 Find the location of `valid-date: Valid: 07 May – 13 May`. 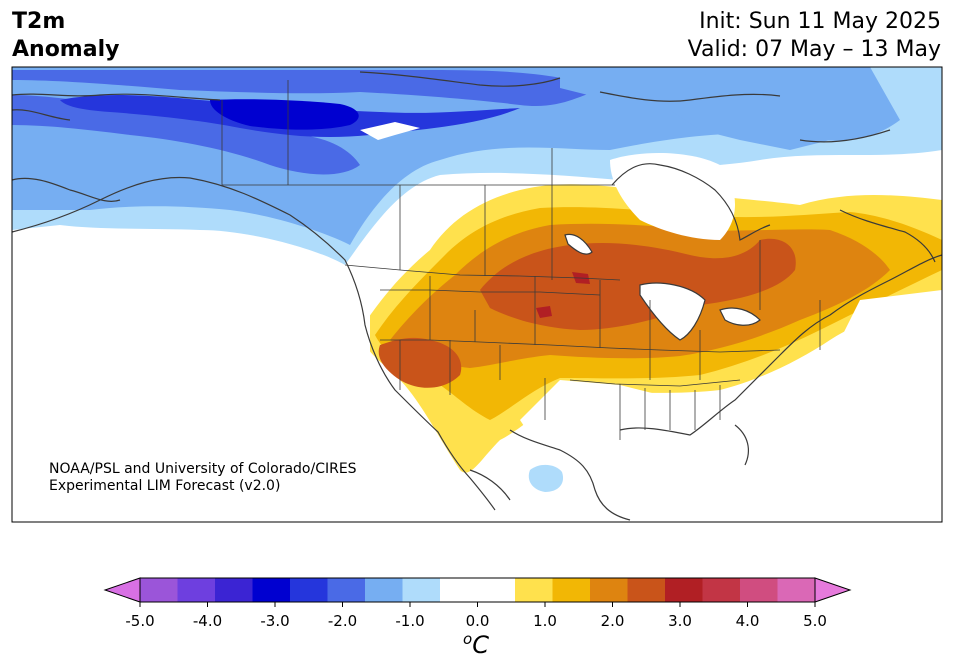

valid-date: Valid: 07 May – 13 May is located at coordinates (814, 49).